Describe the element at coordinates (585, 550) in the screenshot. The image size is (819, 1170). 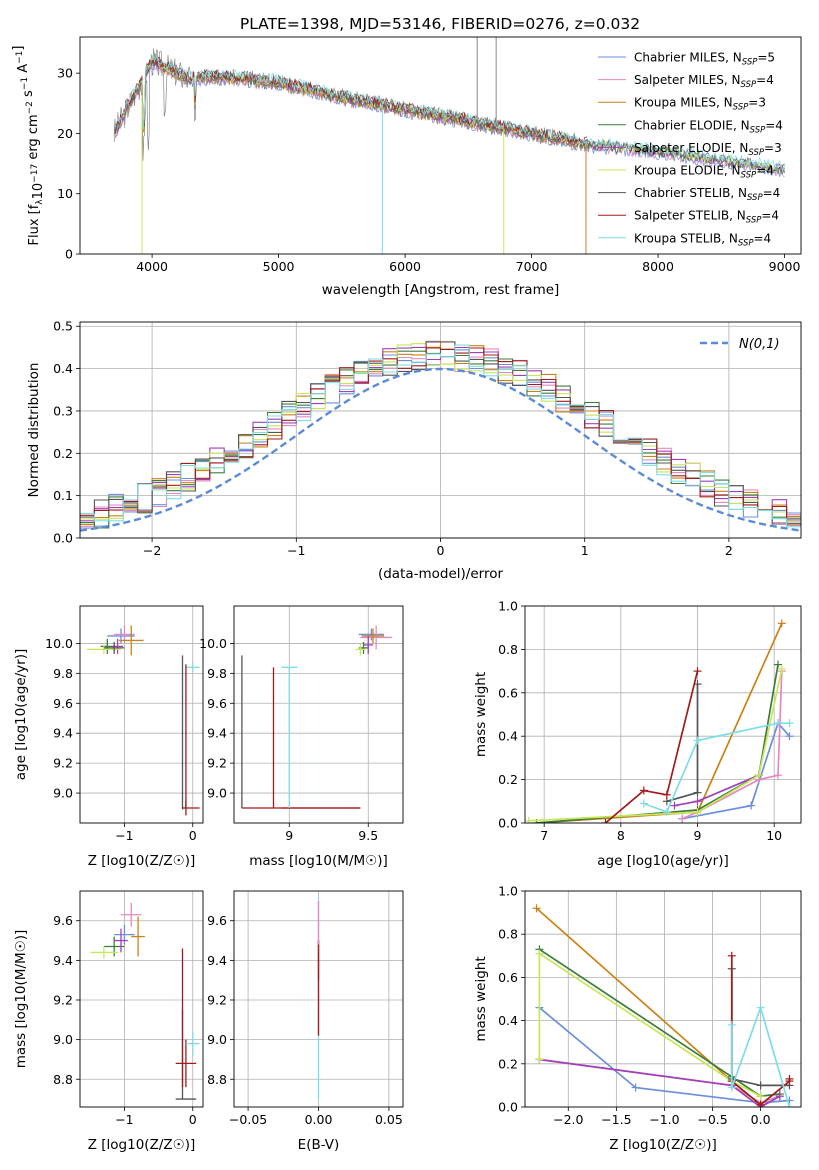
I see `x-tick-label: 1` at that location.